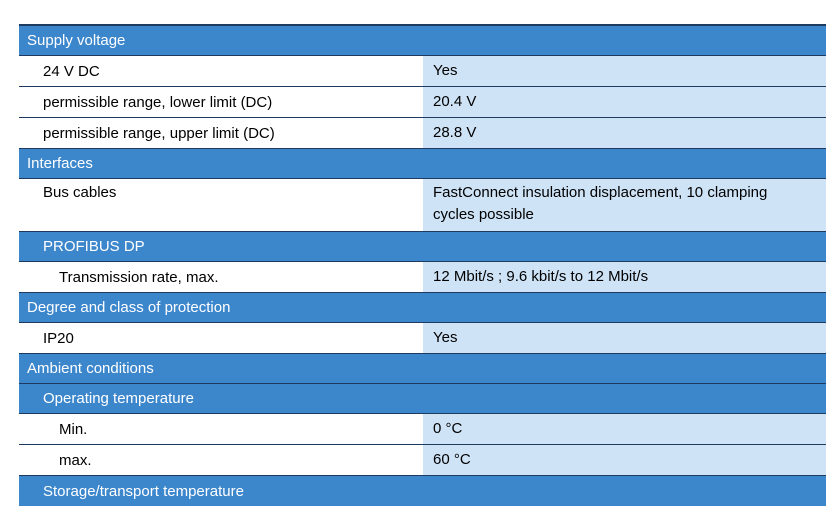 The image size is (832, 513). I want to click on row-label: permissible range, lower limit (DC), so click(221, 102).